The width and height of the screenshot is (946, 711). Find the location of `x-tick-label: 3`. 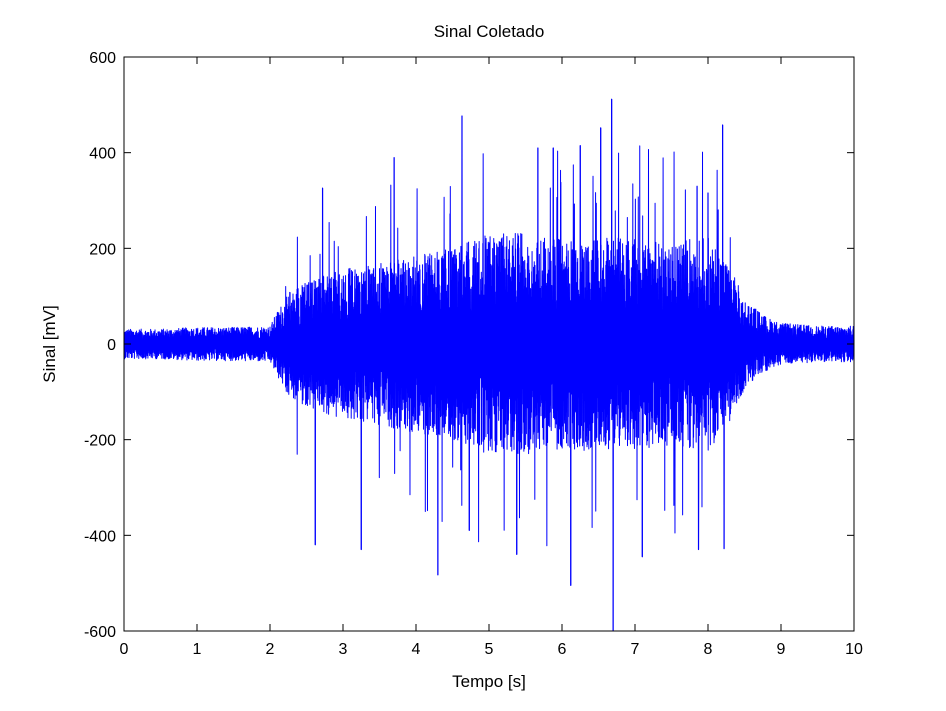

x-tick-label: 3 is located at coordinates (343, 649).